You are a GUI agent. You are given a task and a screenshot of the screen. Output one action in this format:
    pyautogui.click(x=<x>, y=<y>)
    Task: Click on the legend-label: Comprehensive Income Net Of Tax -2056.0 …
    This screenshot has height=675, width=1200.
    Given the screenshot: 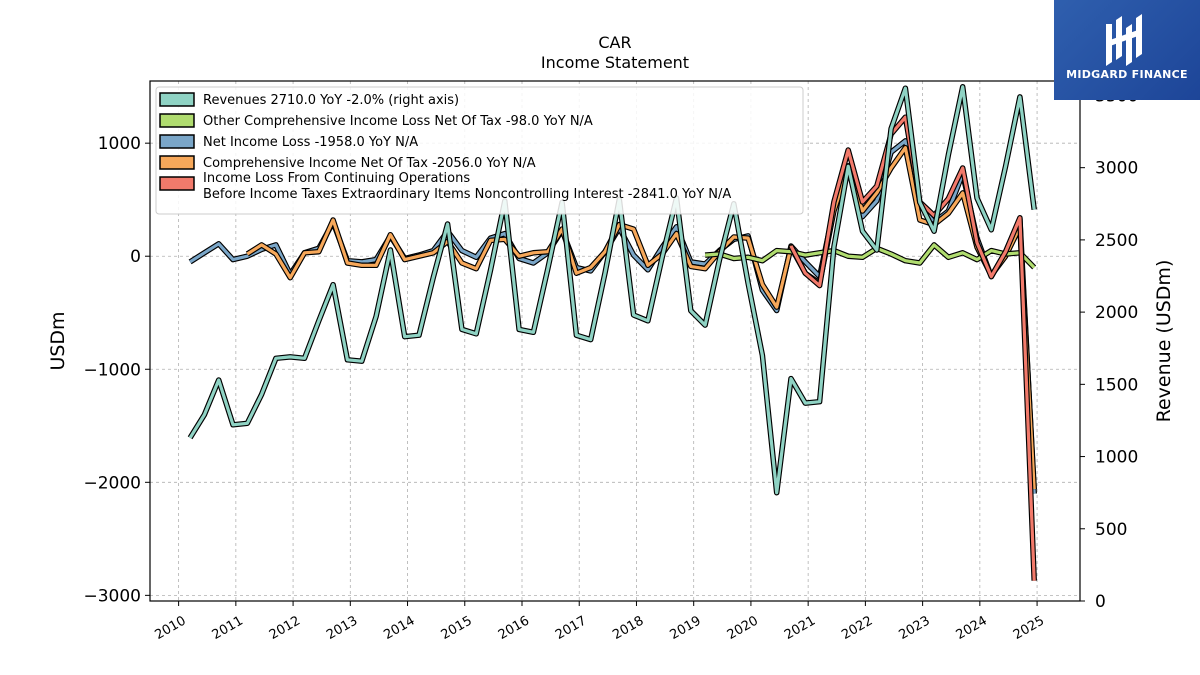 What is the action you would take?
    pyautogui.click(x=369, y=163)
    